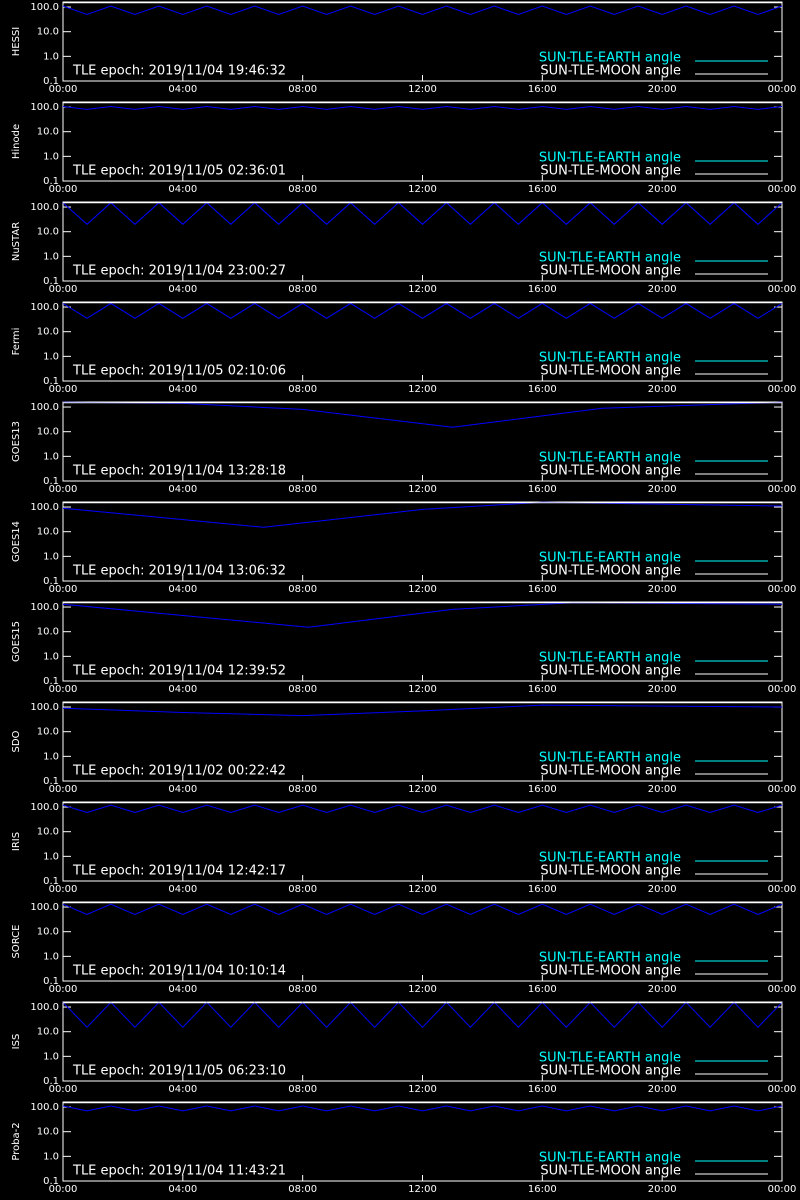  I want to click on y-axis-label: SDO, so click(16, 741).